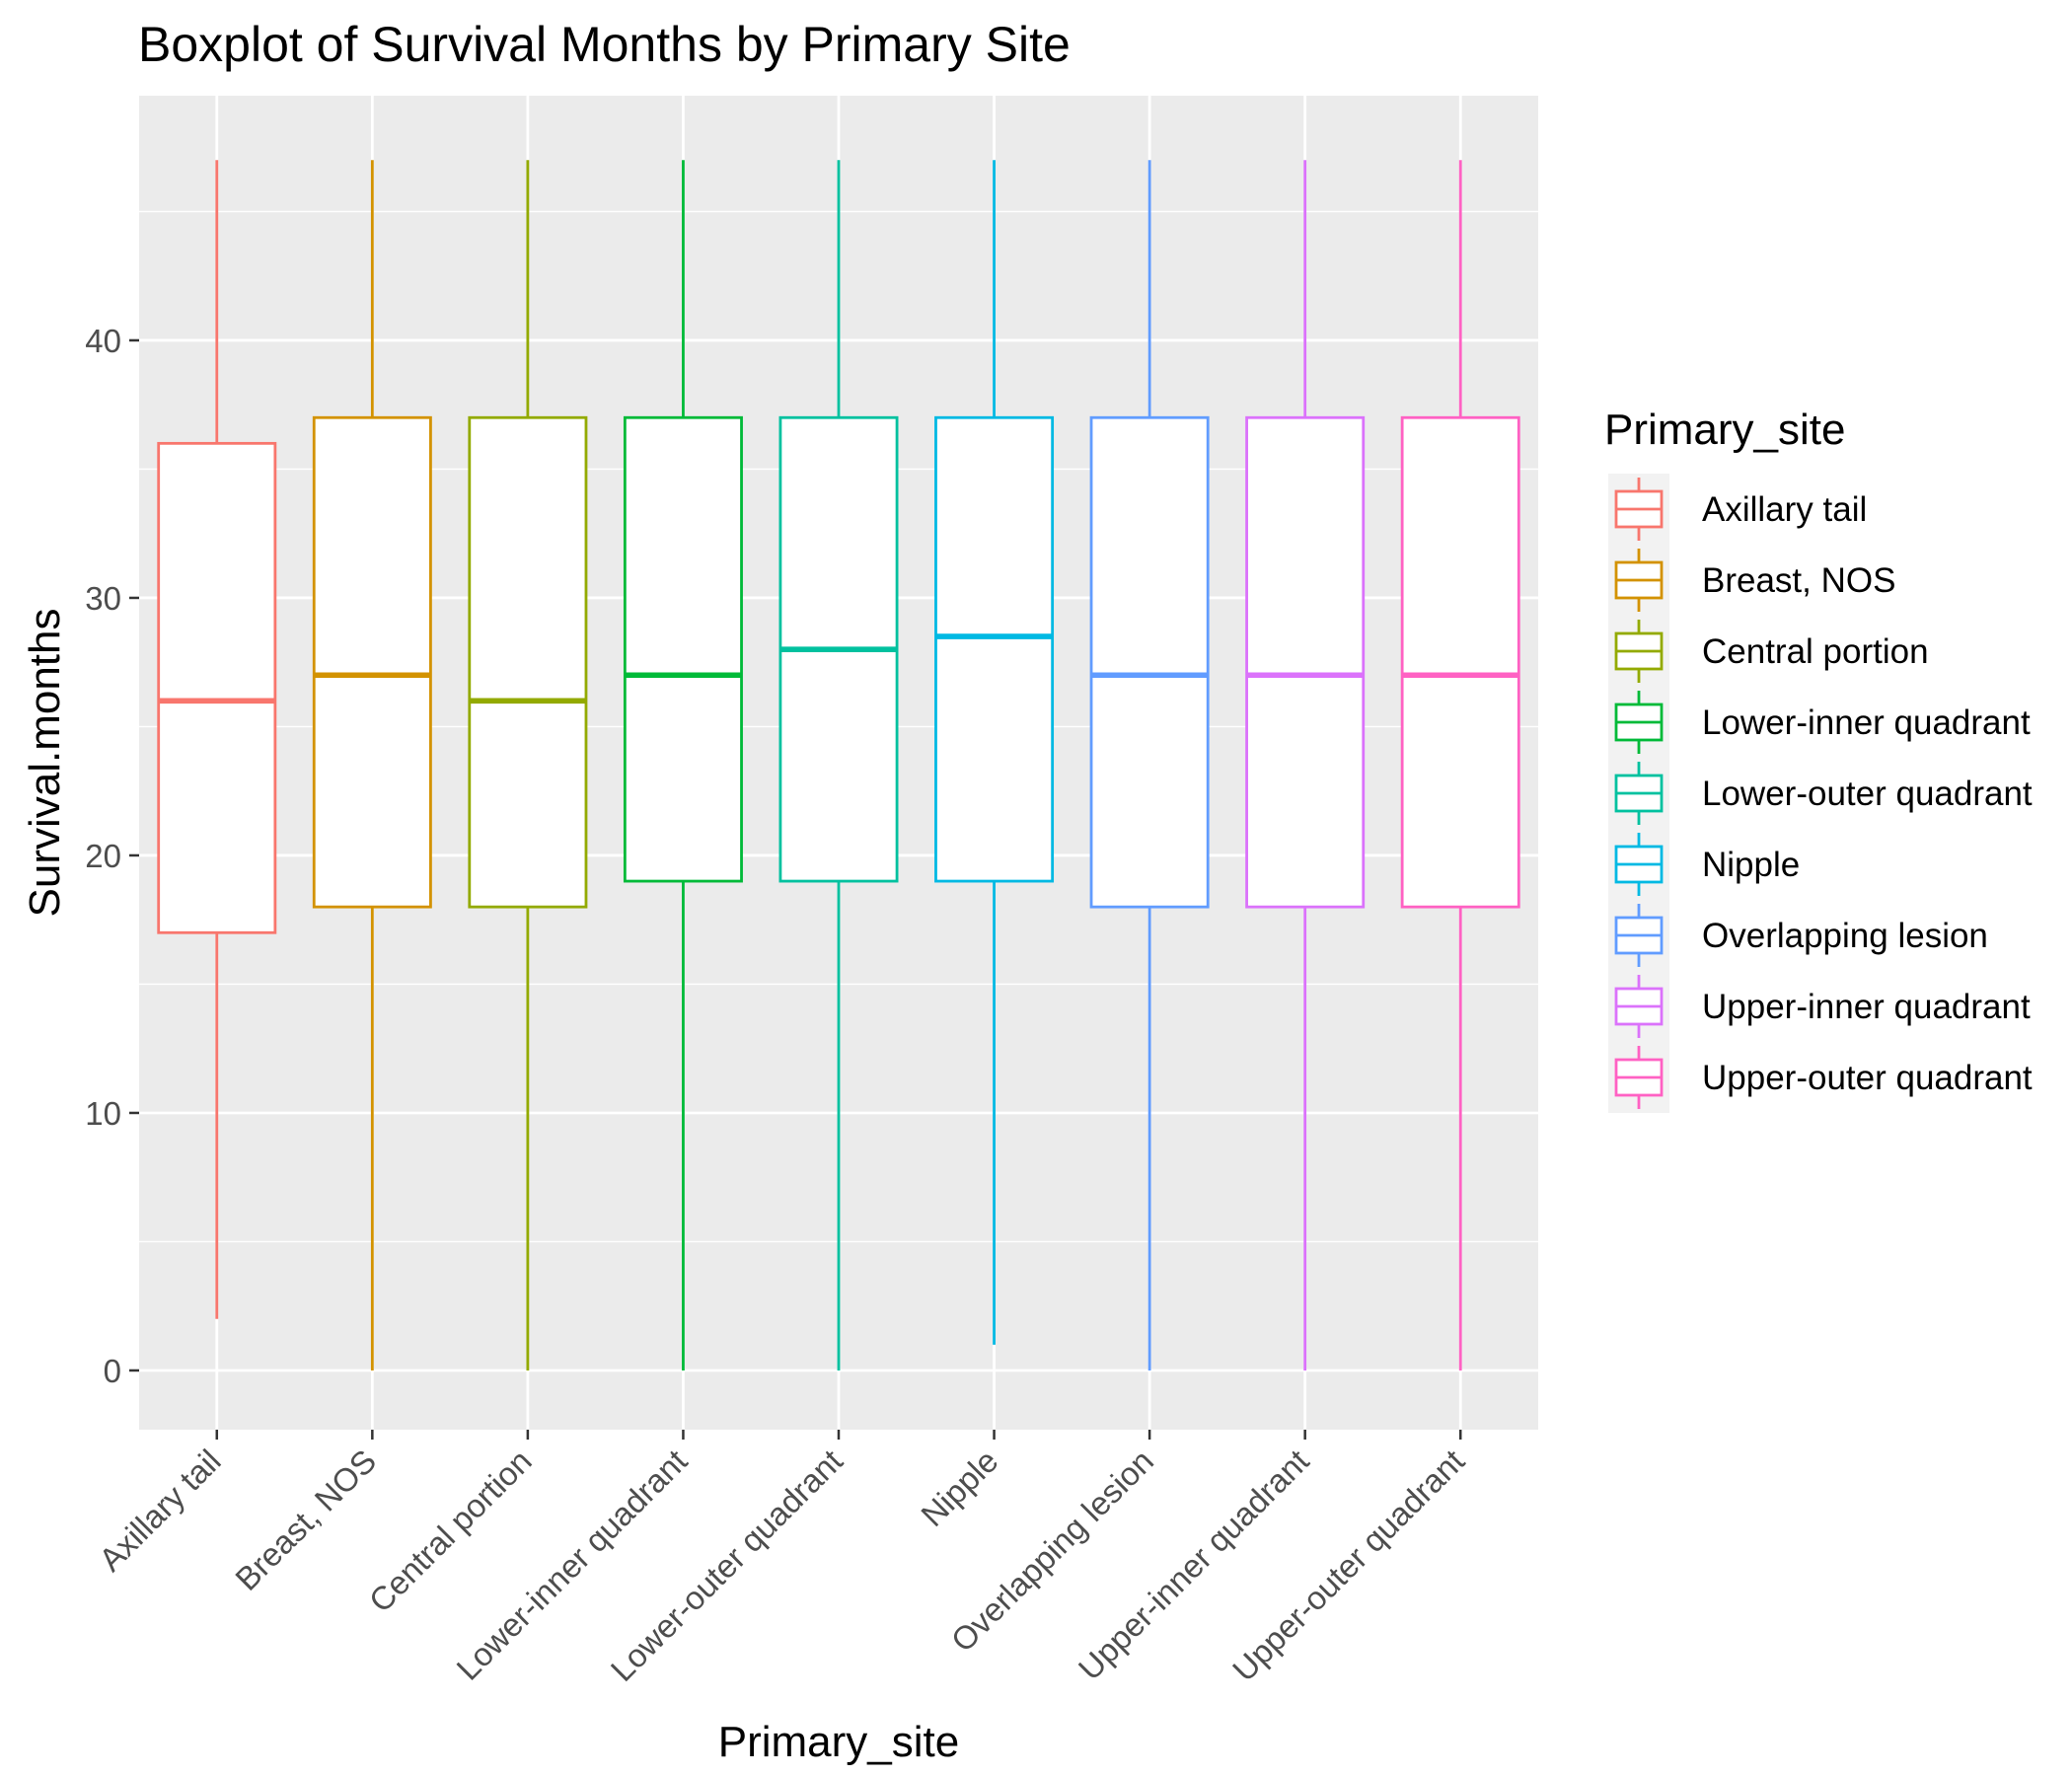  I want to click on legend-item-6: Nipple, so click(1704, 865).